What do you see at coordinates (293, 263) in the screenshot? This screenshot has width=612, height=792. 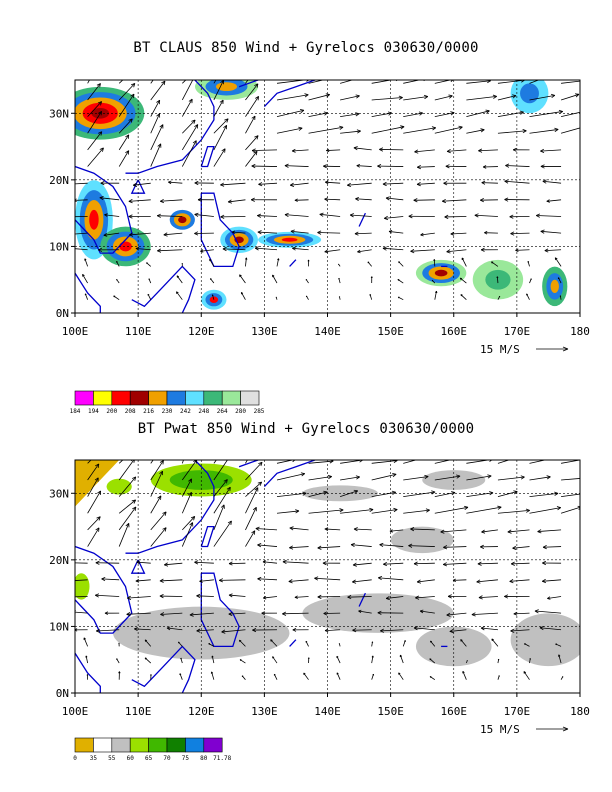 I see `coastline` at bounding box center [293, 263].